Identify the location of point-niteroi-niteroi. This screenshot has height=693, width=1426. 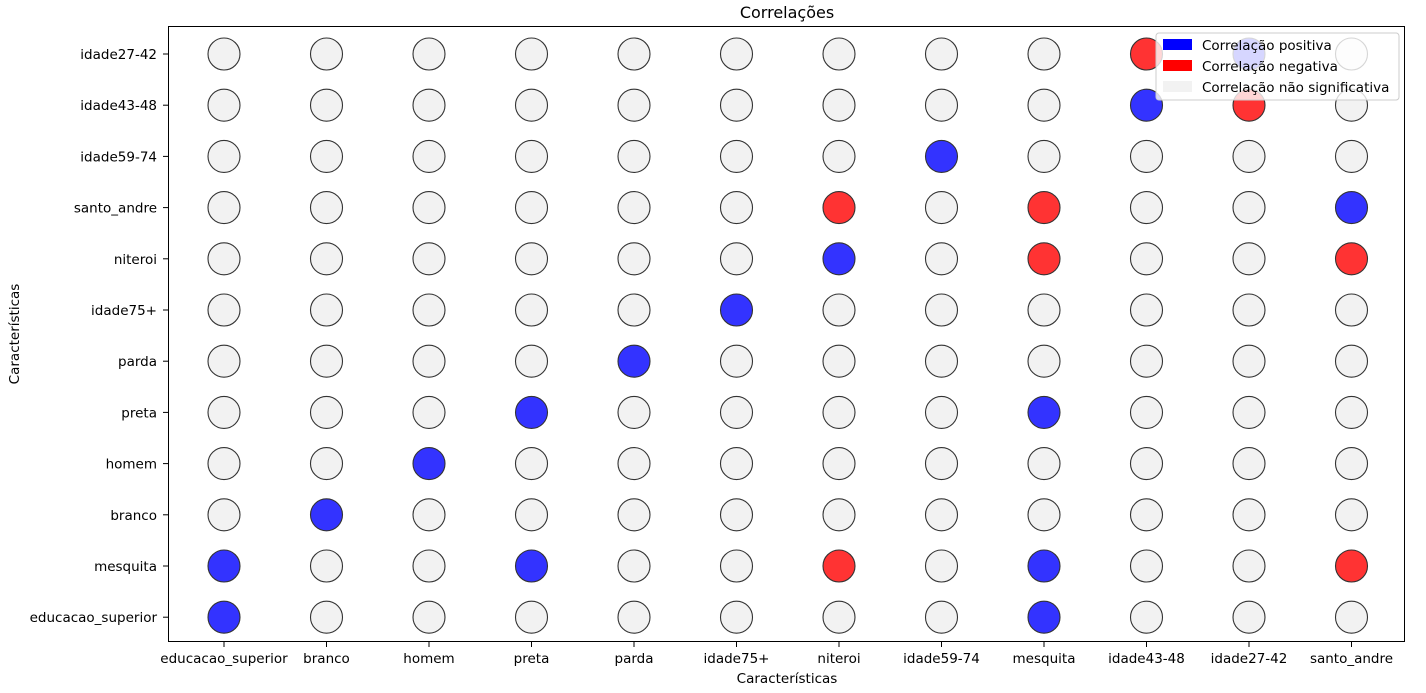
(839, 259).